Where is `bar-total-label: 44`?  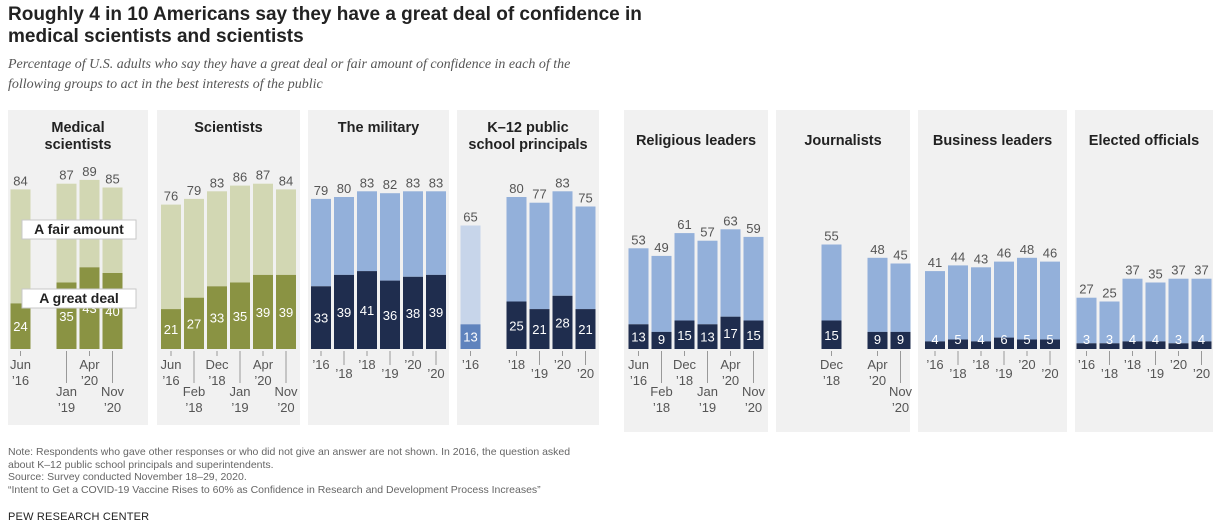
bar-total-label: 44 is located at coordinates (958, 256).